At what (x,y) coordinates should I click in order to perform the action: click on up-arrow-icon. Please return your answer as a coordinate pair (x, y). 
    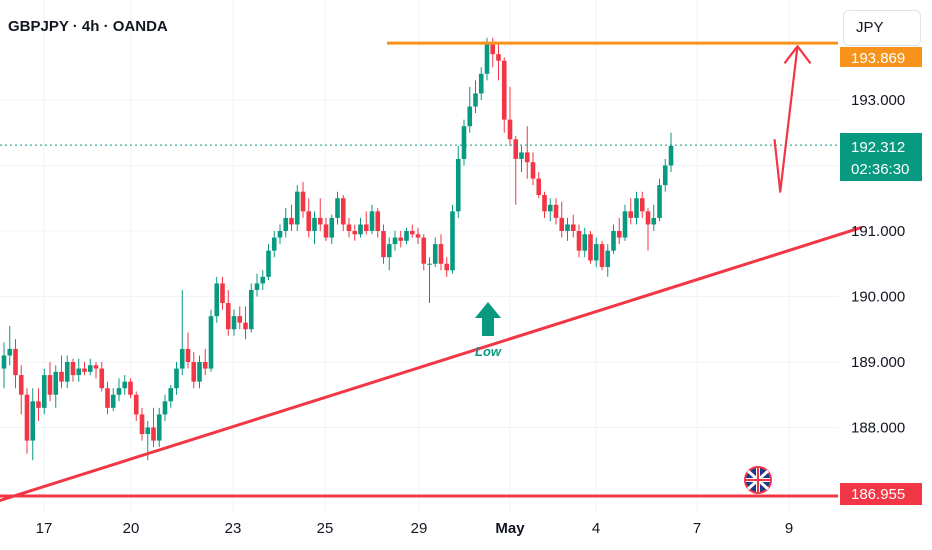
    Looking at the image, I should click on (488, 319).